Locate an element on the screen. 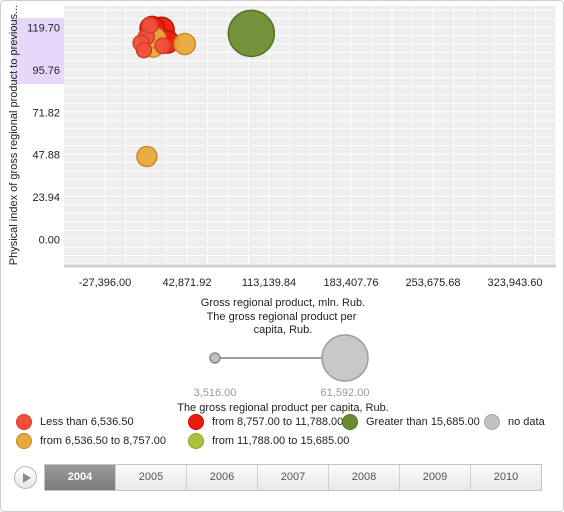 This screenshot has width=564, height=512. timeline: 2004 2005 2006 2007 2008 2009 2010 is located at coordinates (277, 477).